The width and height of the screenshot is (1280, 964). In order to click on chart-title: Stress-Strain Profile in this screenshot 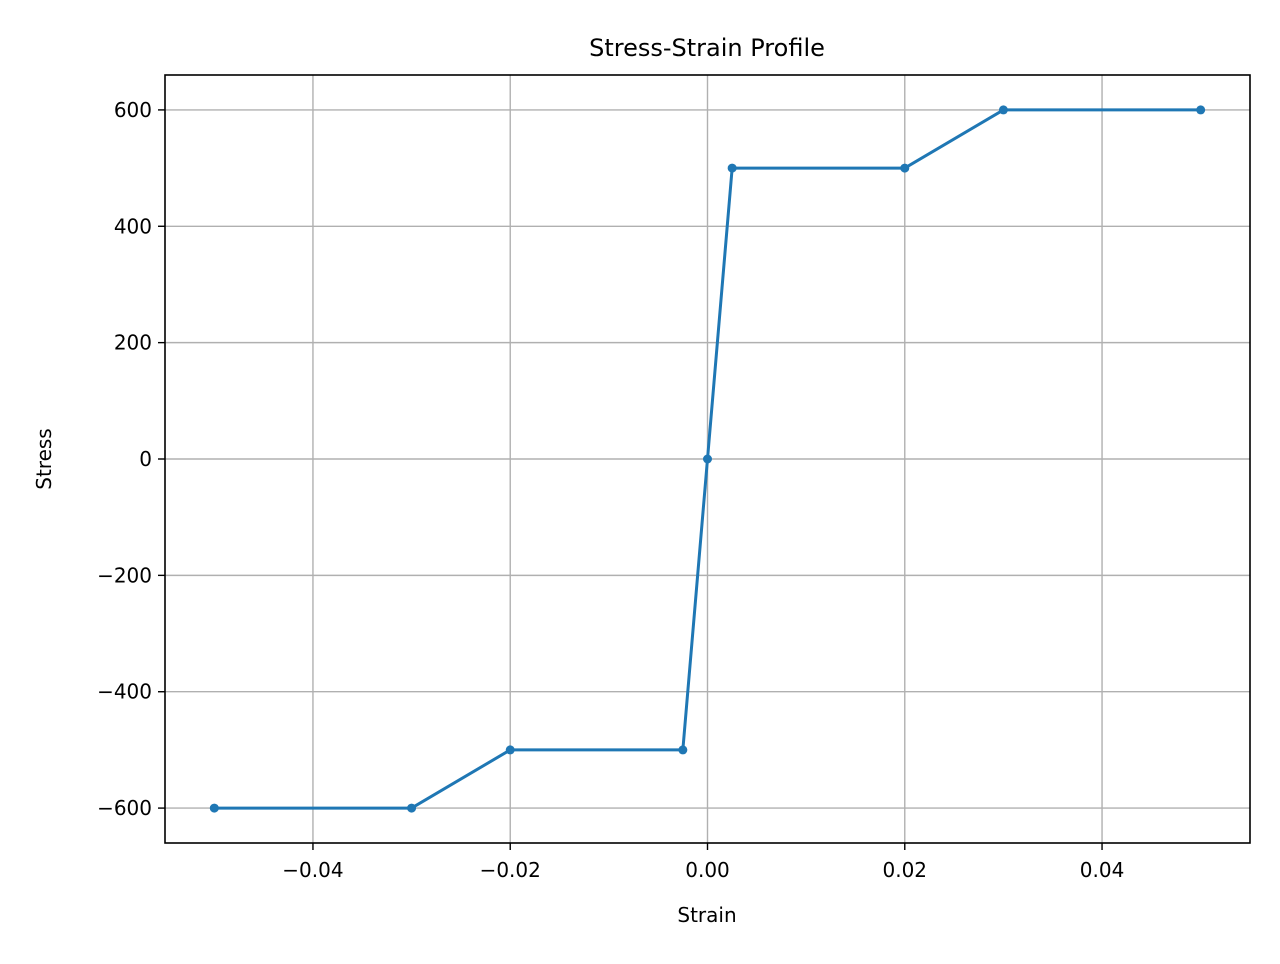, I will do `click(707, 48)`.